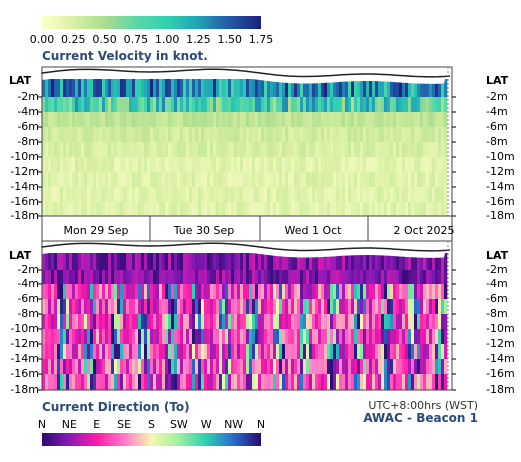  Describe the element at coordinates (420, 418) in the screenshot. I see `station-label: AWAC - Beacon 1` at that location.